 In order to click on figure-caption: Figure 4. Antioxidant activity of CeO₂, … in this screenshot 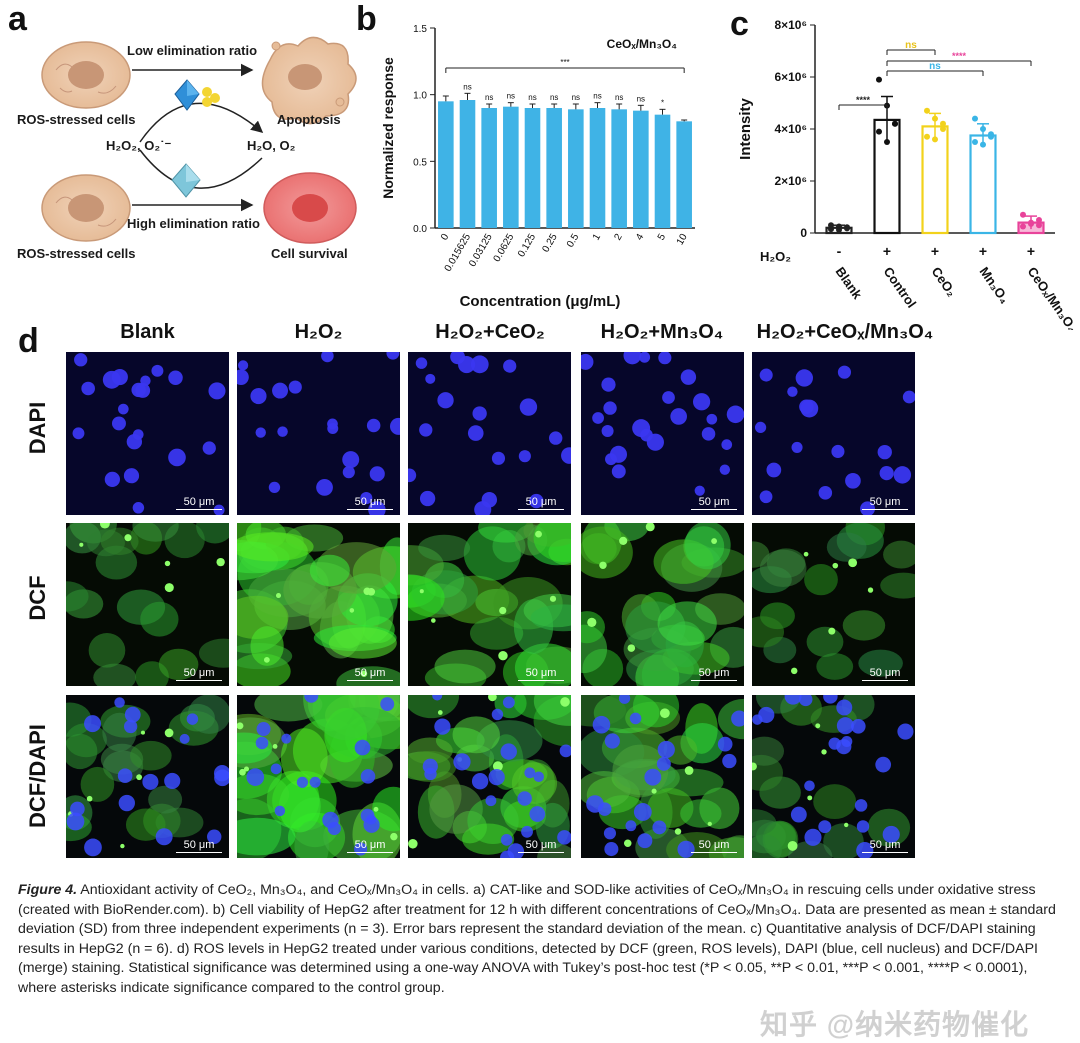, I will do `click(543, 940)`.